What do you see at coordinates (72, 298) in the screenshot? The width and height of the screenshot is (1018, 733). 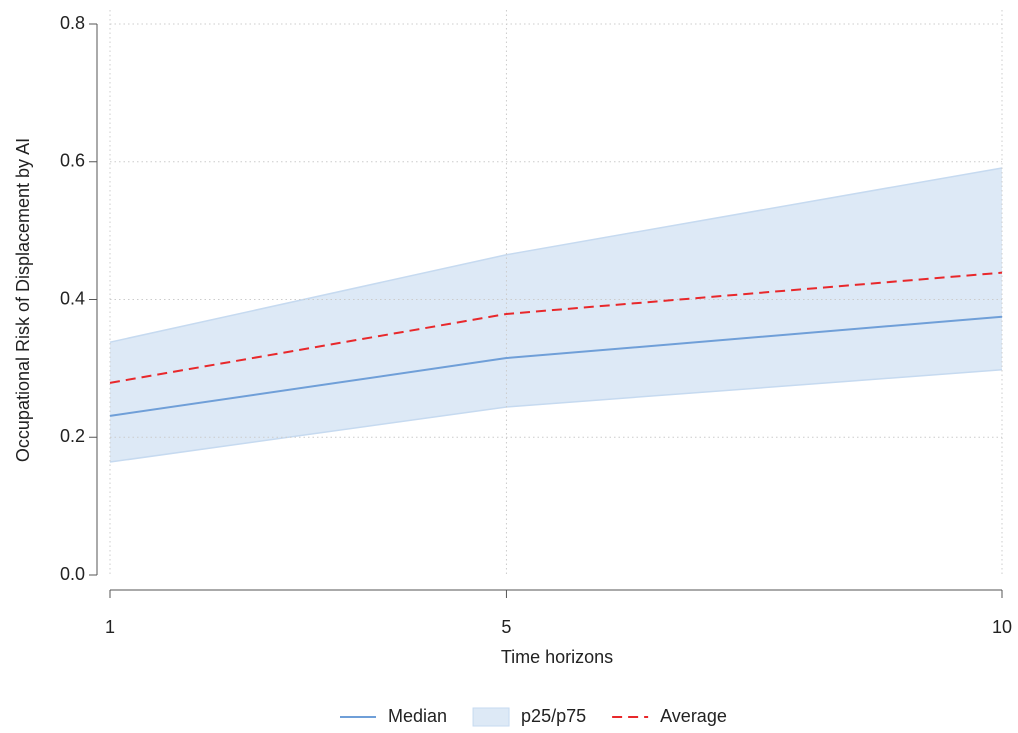 I see `y-tick-label: 0.4` at bounding box center [72, 298].